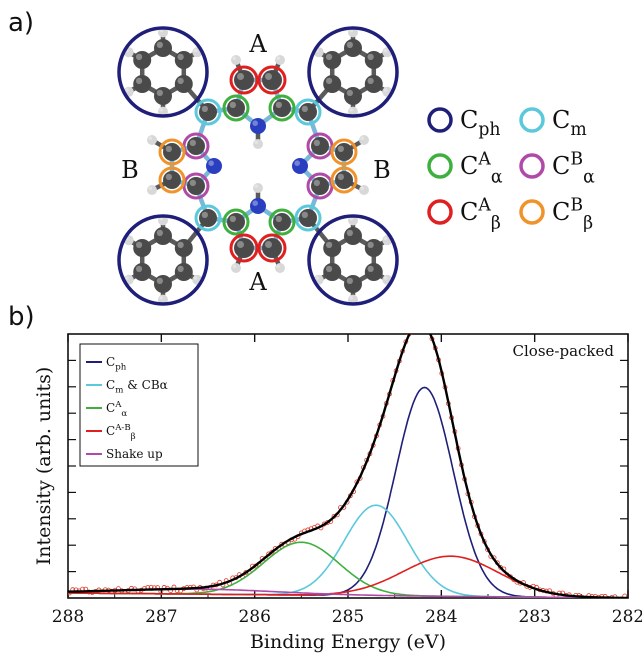 This screenshot has height=656, width=642. What do you see at coordinates (481, 168) in the screenshot?
I see `legend-label: CAα` at bounding box center [481, 168].